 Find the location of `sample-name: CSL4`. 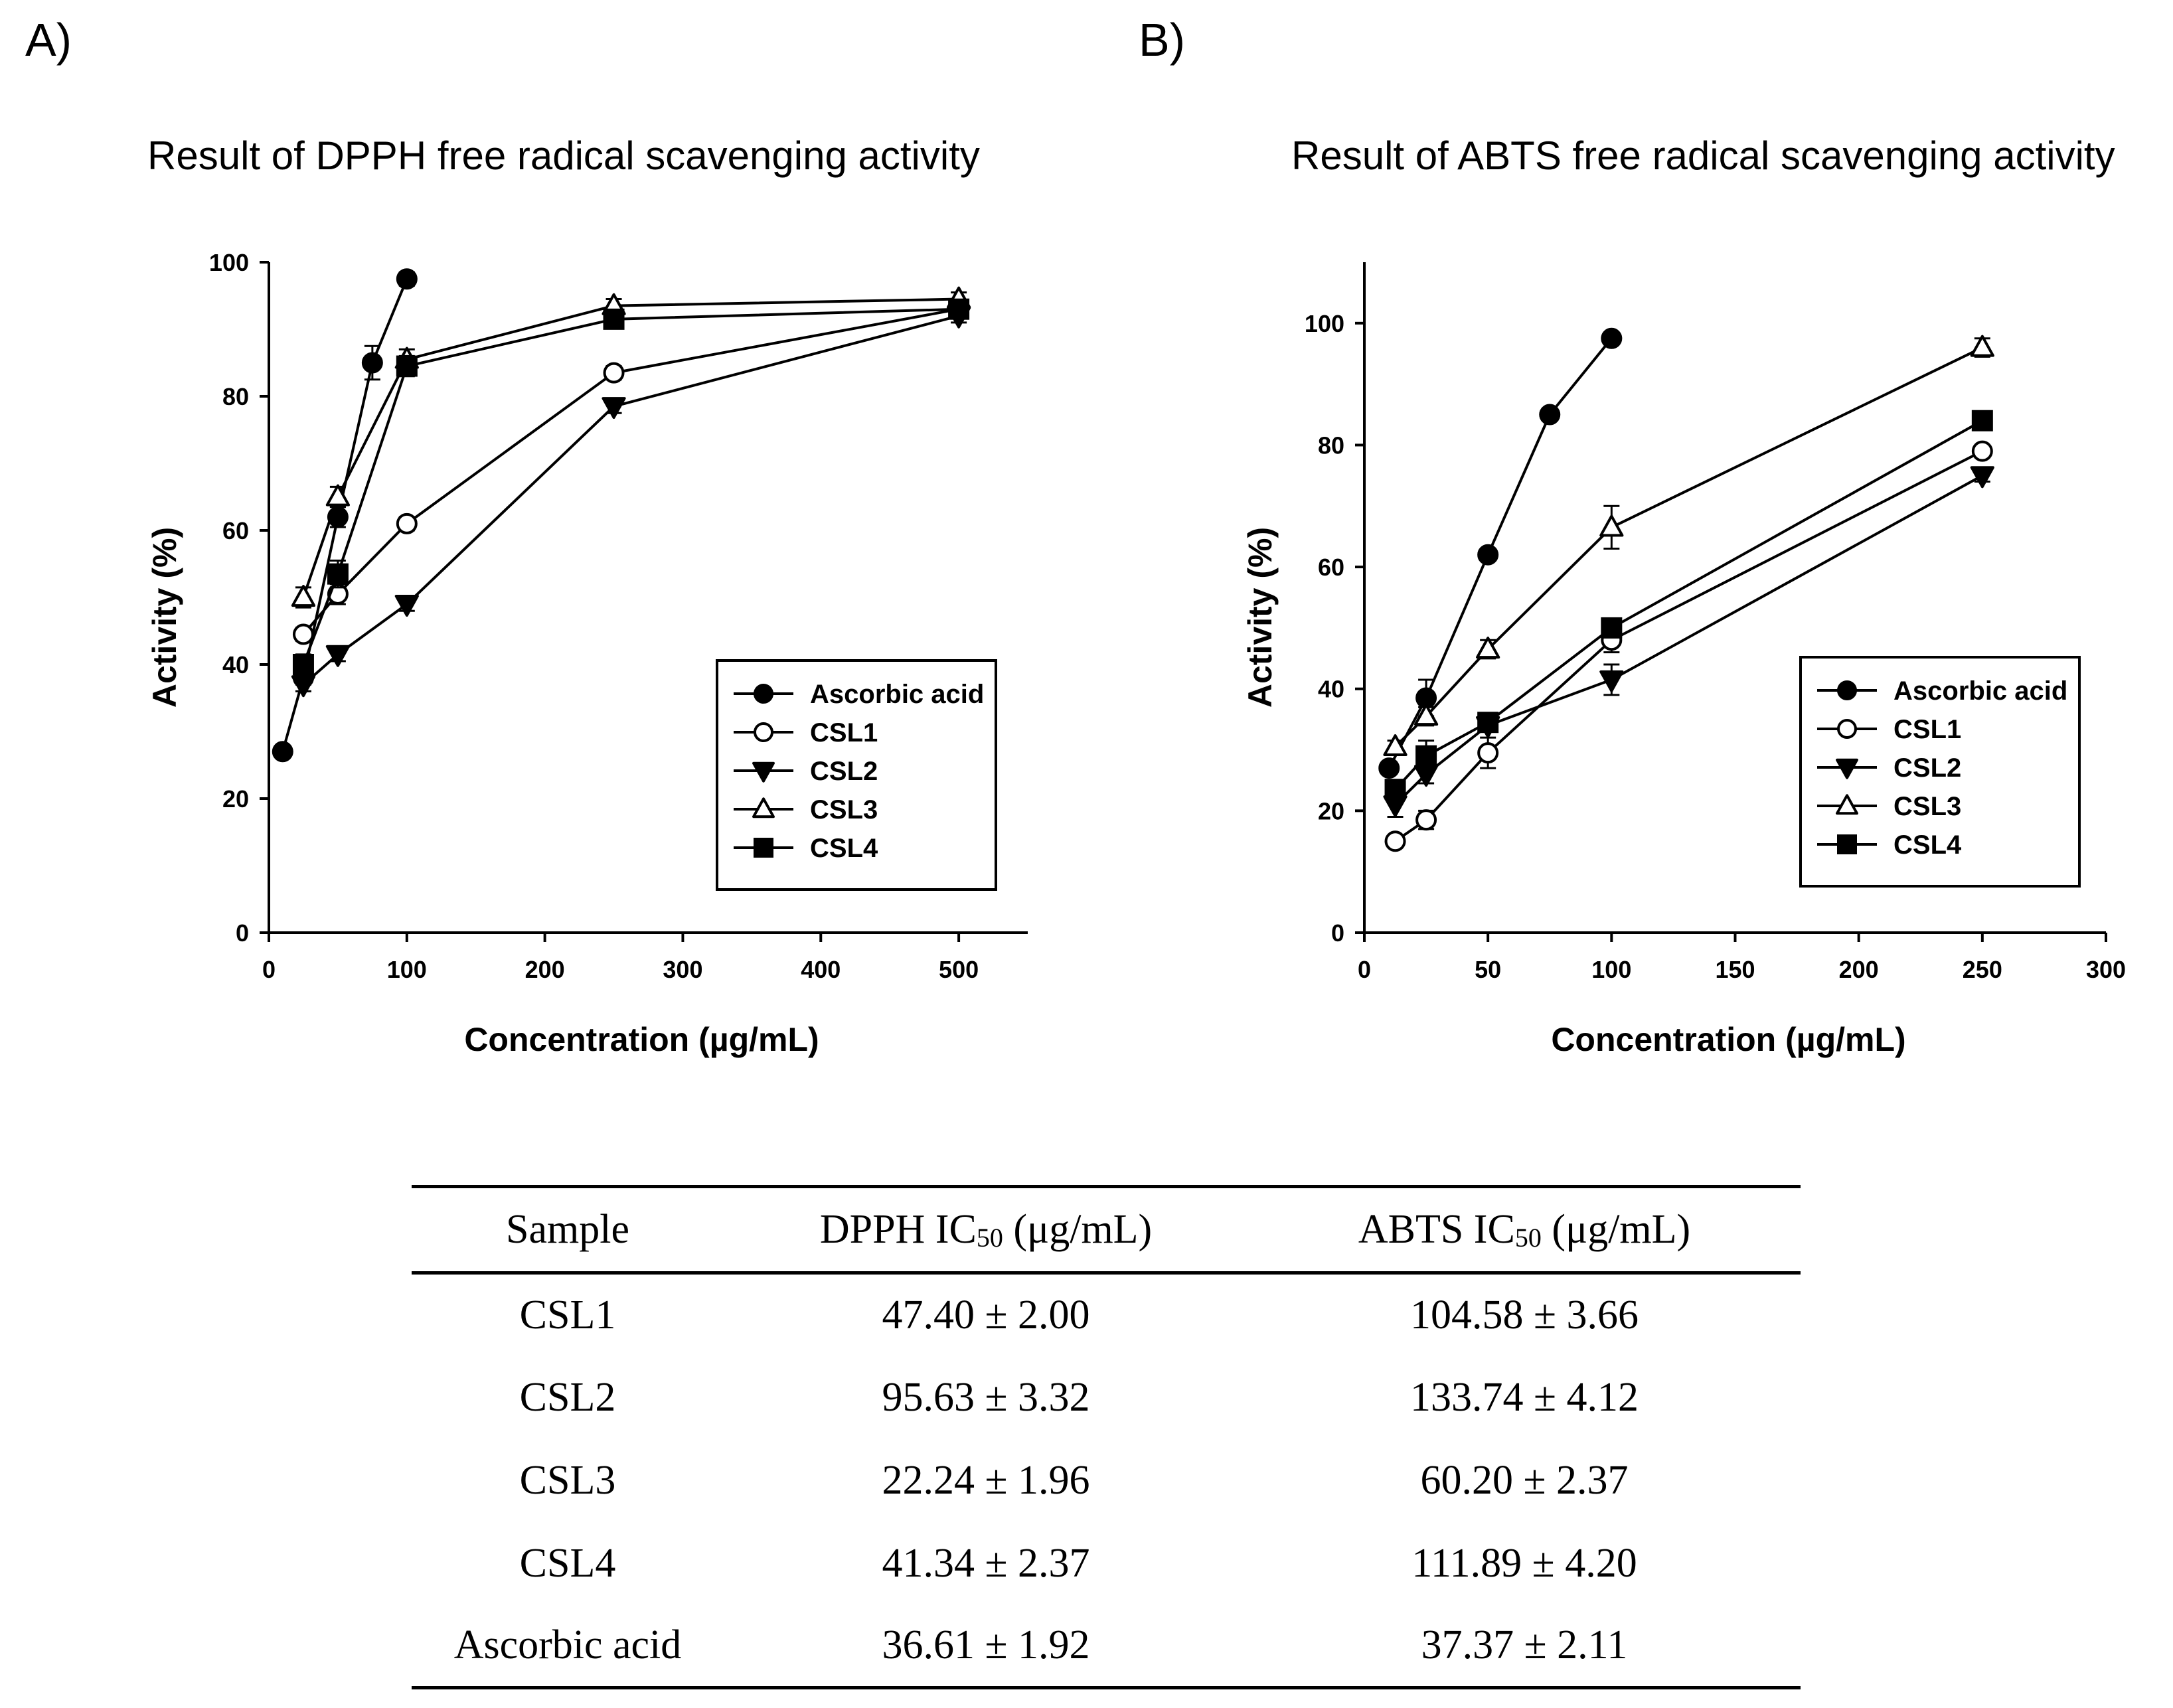

sample-name: CSL4 is located at coordinates (567, 1563).